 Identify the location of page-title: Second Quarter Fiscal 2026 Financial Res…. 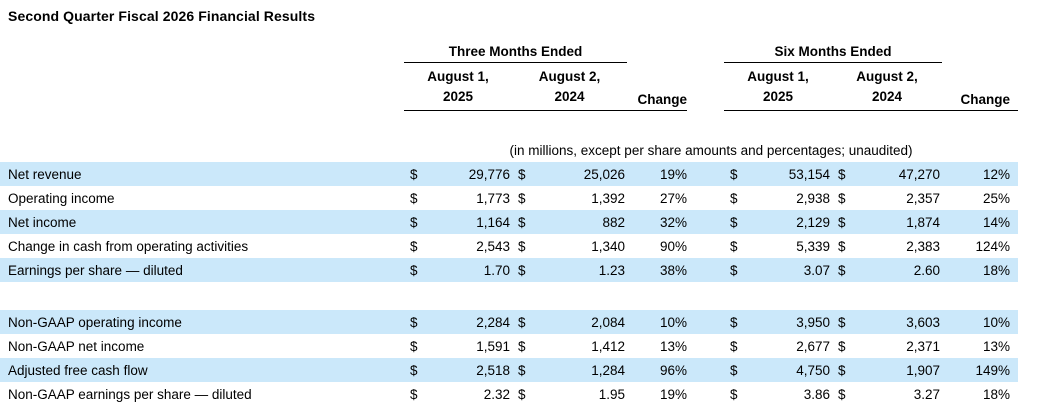
(162, 16).